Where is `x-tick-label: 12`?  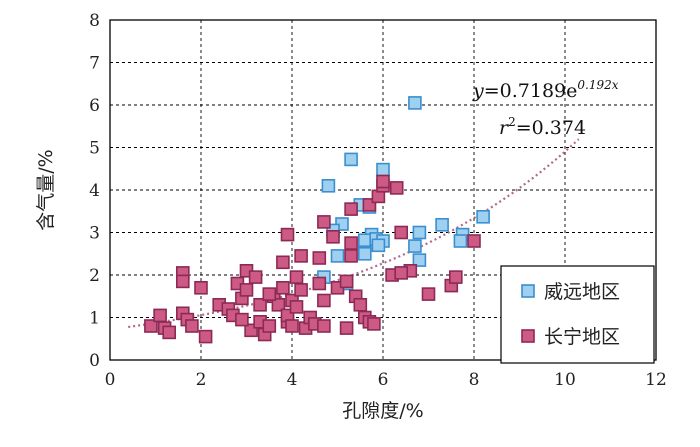
x-tick-label: 12 is located at coordinates (656, 380).